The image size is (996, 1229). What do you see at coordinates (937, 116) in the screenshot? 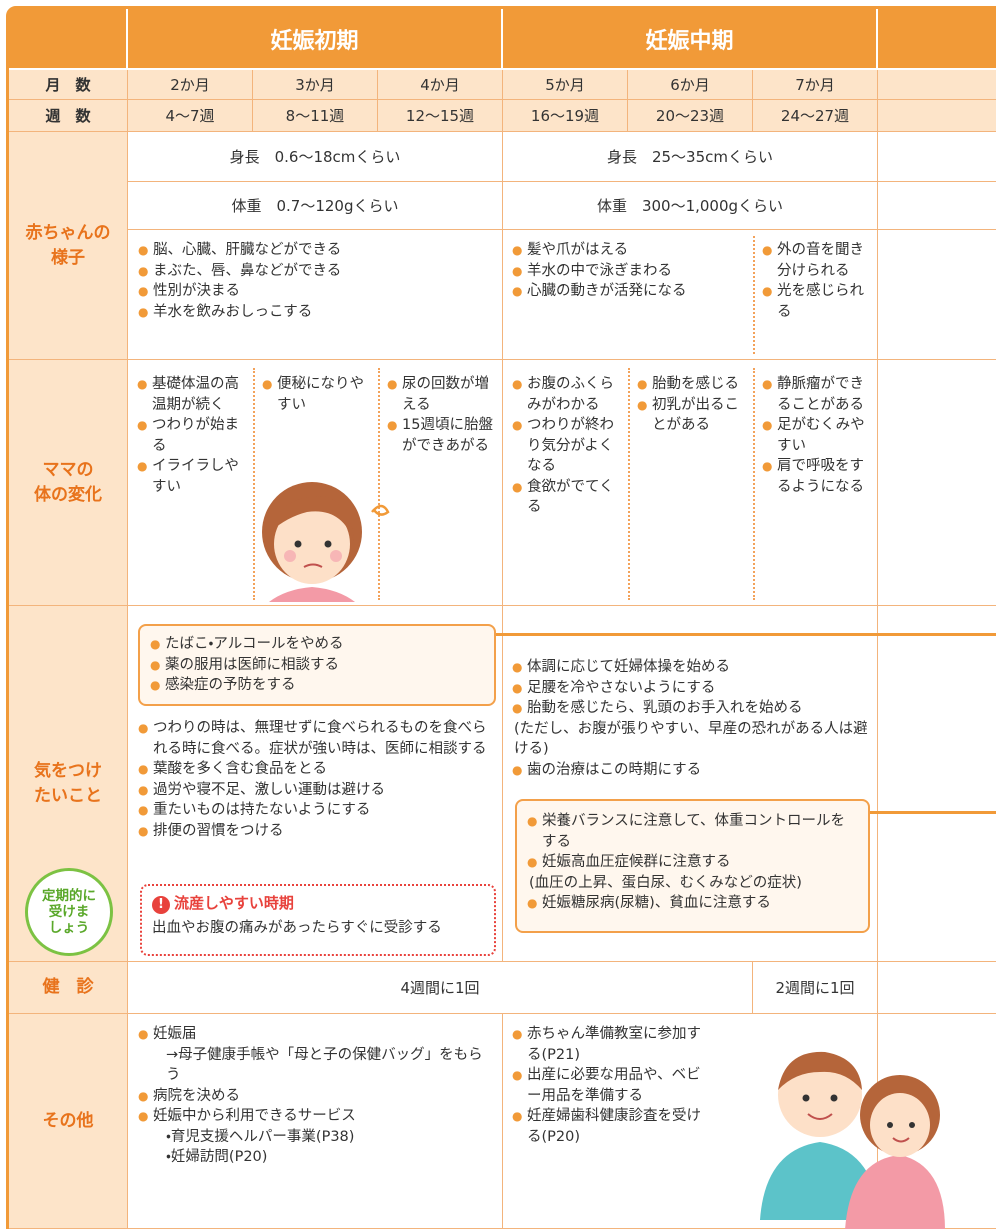
I see `weeks-next` at bounding box center [937, 116].